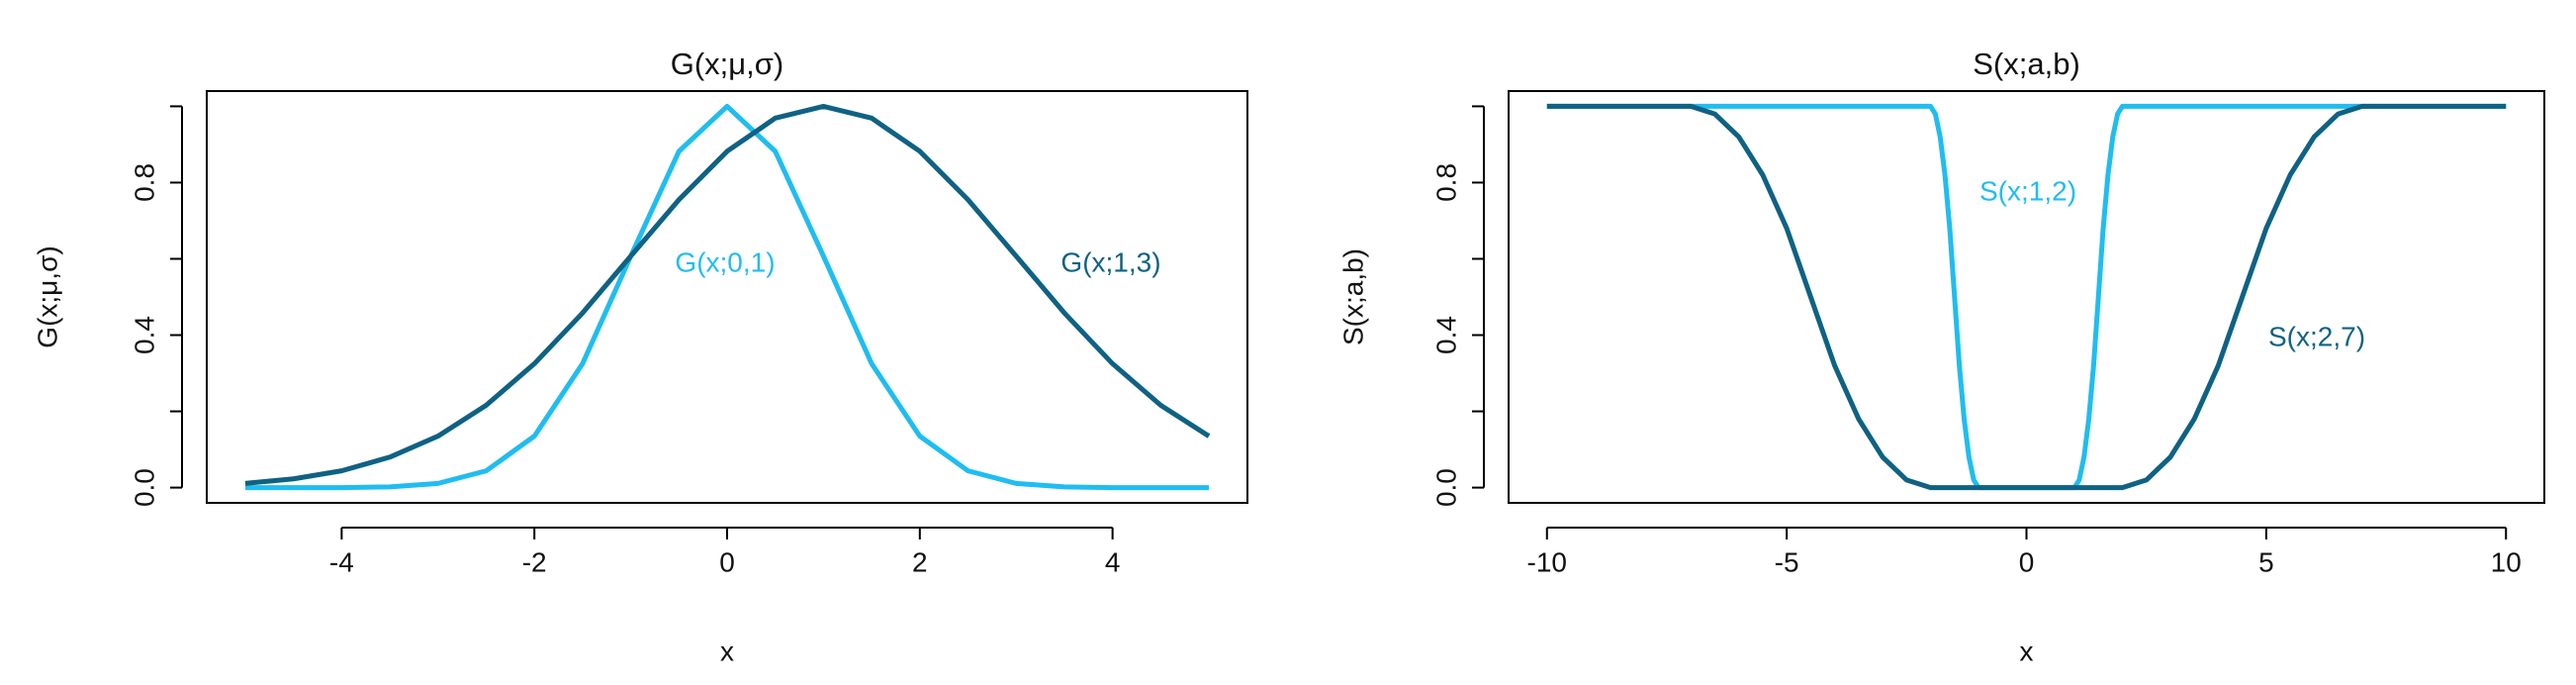 This screenshot has height=685, width=2576. What do you see at coordinates (920, 561) in the screenshot?
I see `x-tick-label: 2` at bounding box center [920, 561].